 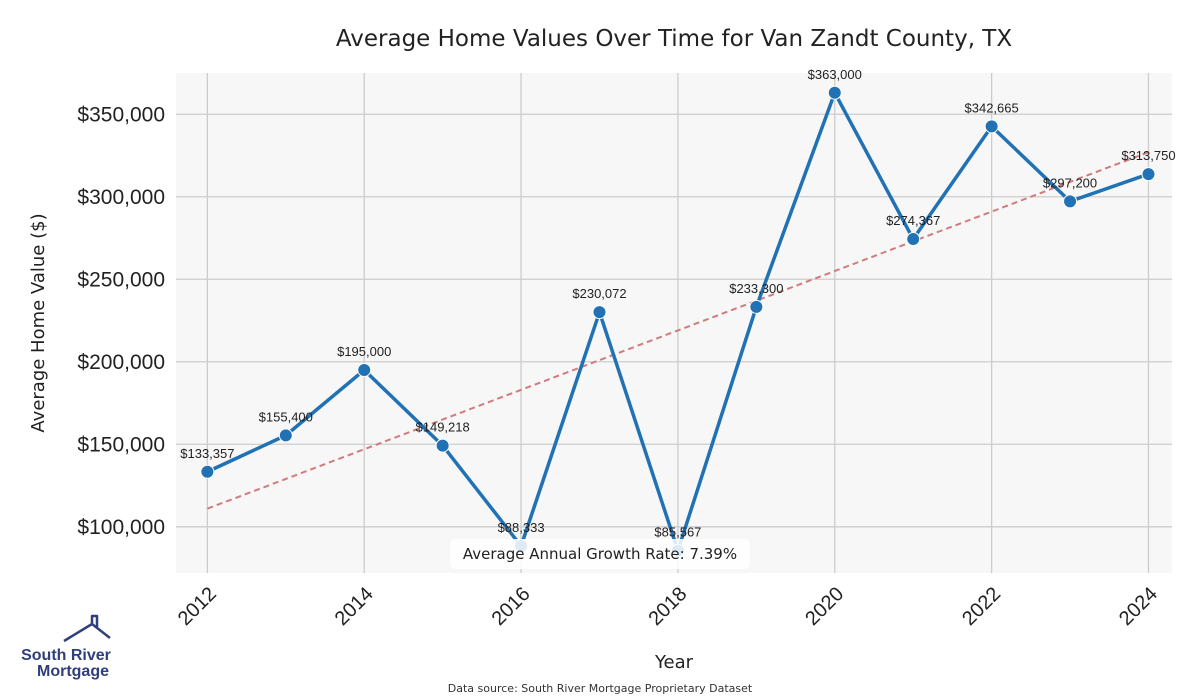 What do you see at coordinates (286, 416) in the screenshot?
I see `data-label: $155,400` at bounding box center [286, 416].